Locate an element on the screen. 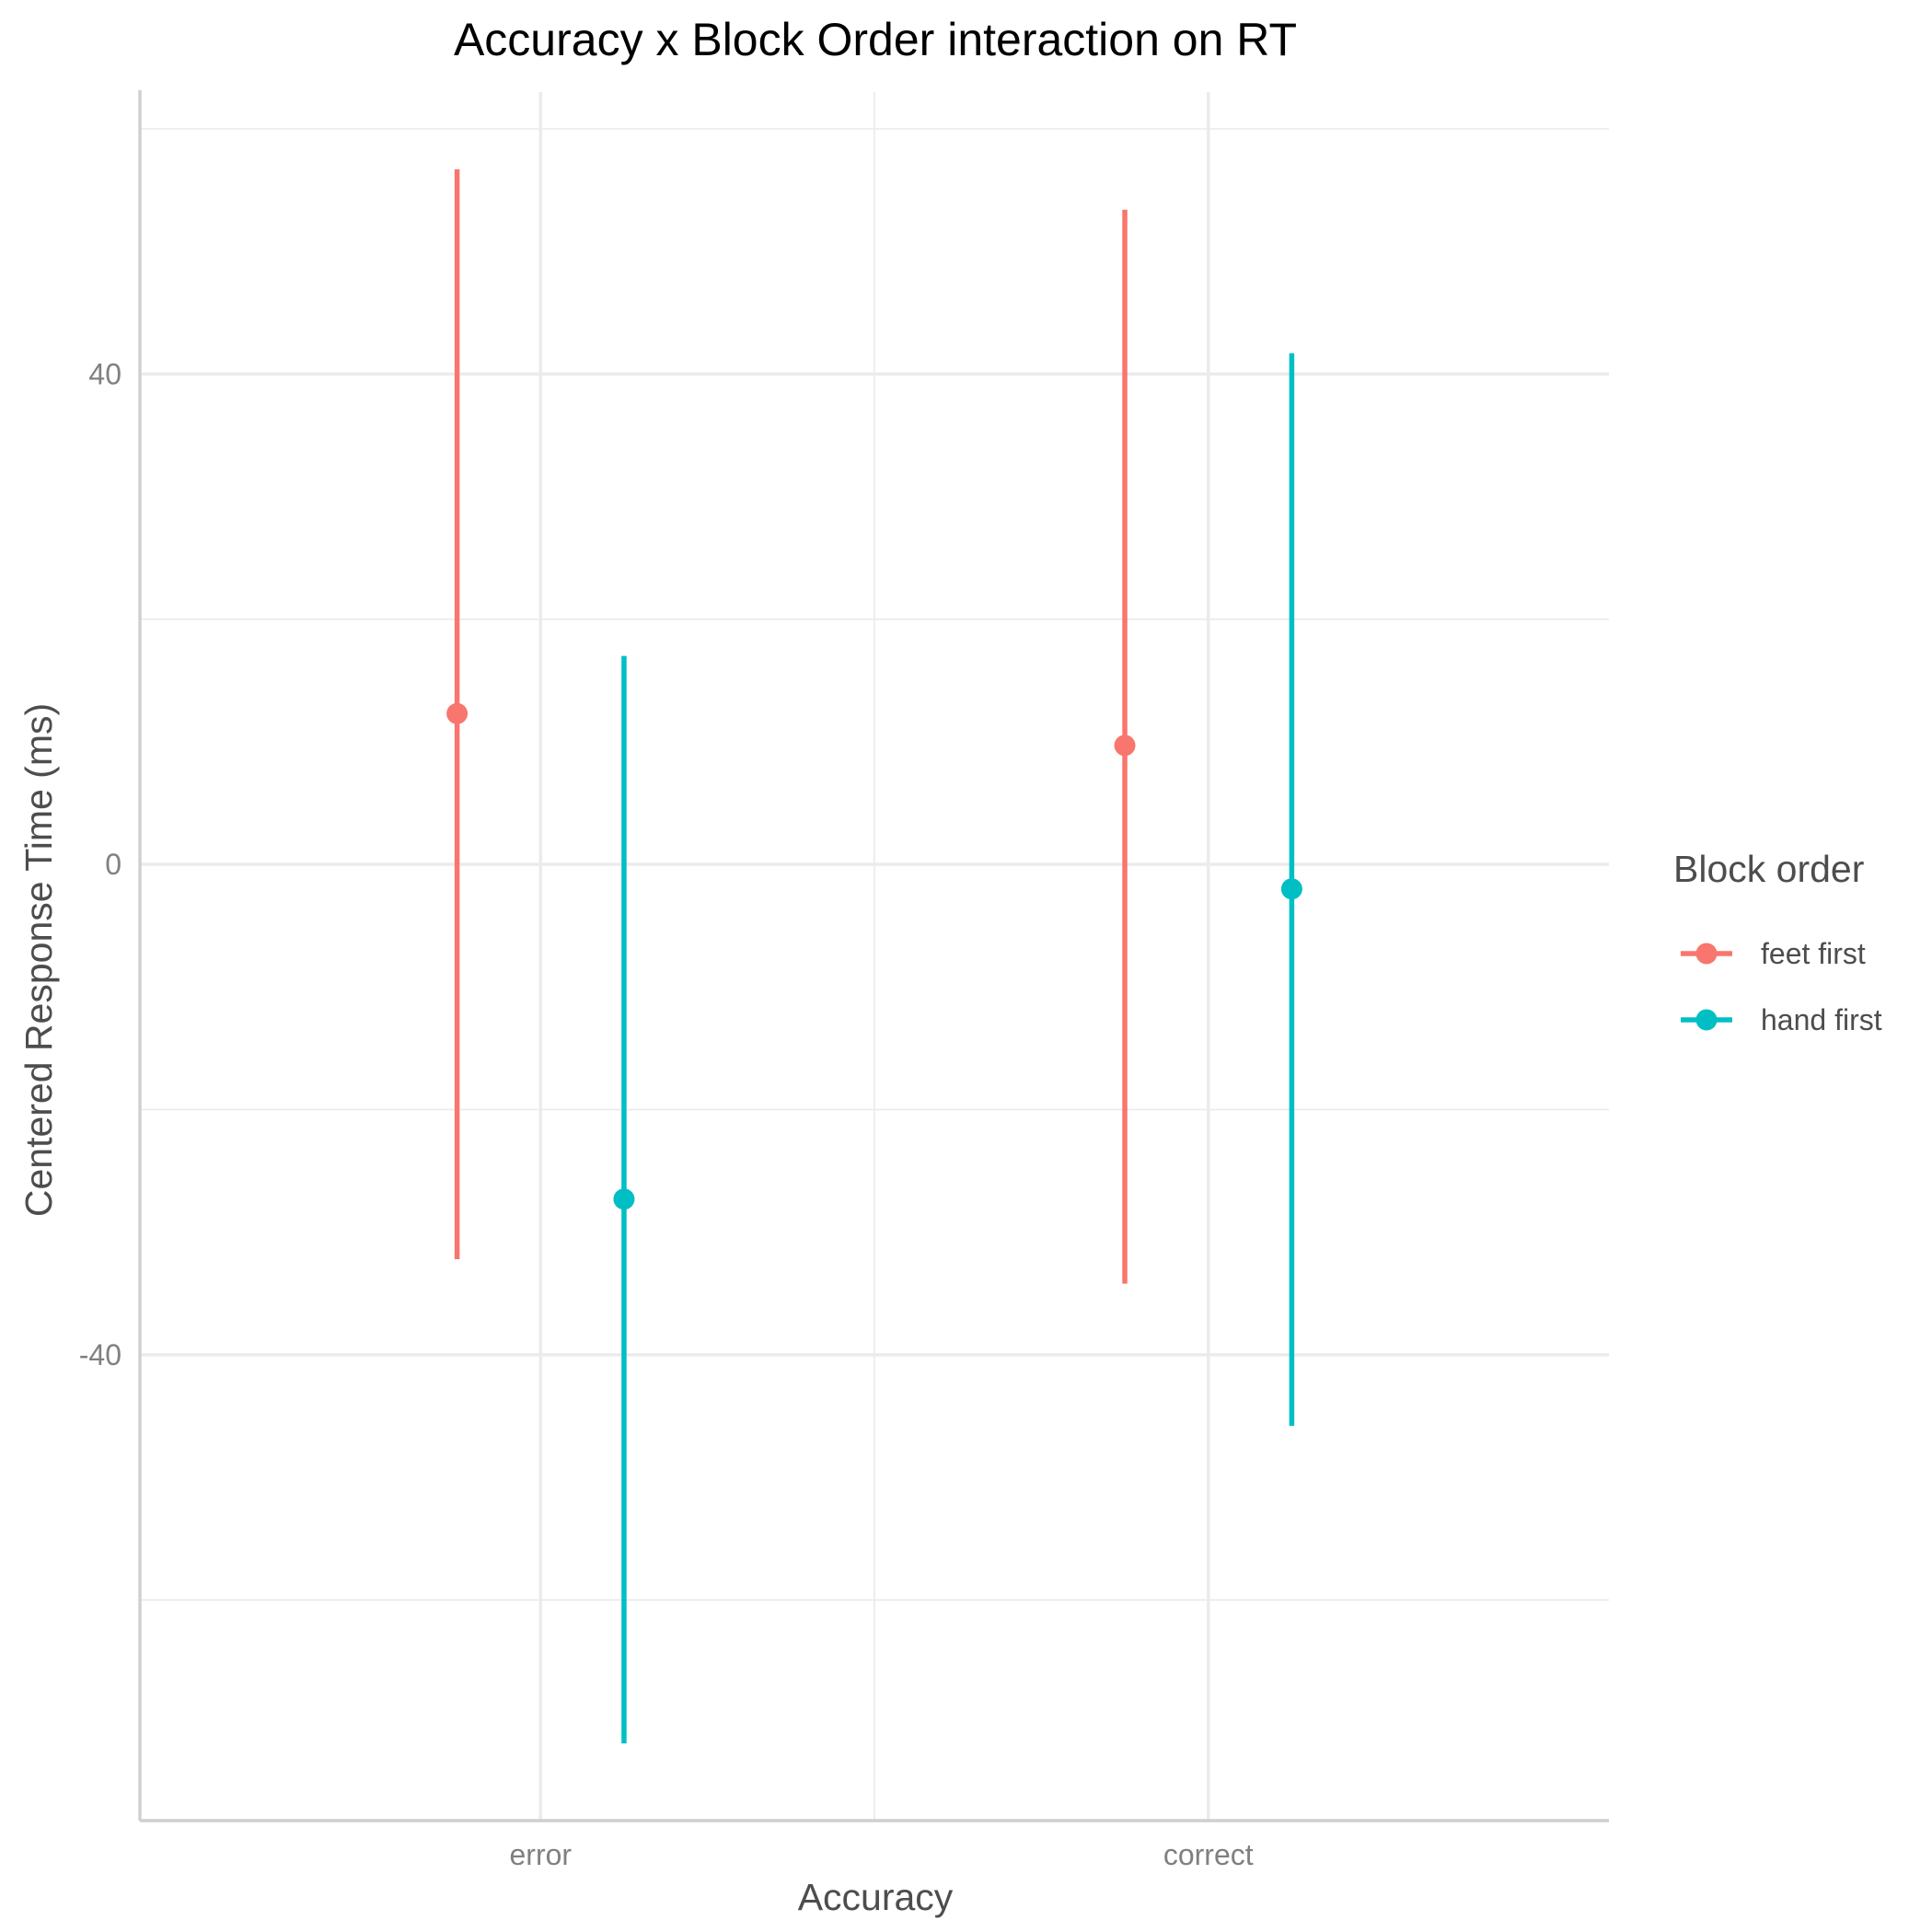 The image size is (1932, 1932). chart-title: Accuracy x Block Order interaction on RT is located at coordinates (876, 40).